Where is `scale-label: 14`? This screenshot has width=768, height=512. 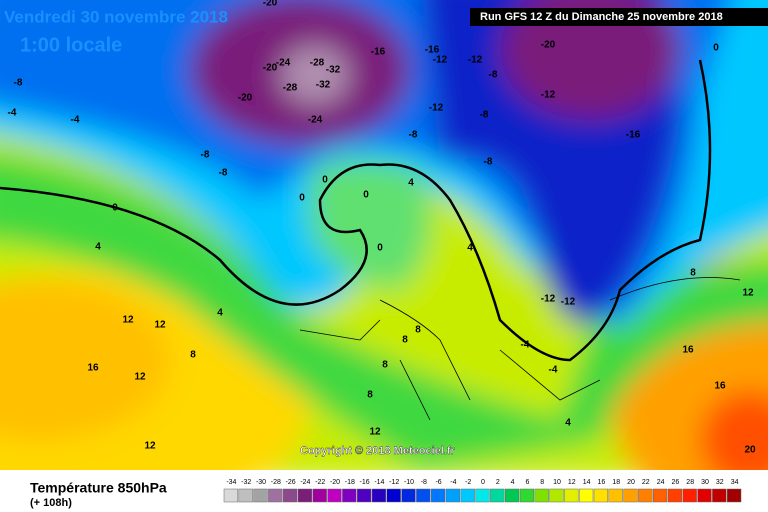
scale-label: 14 is located at coordinates (587, 482).